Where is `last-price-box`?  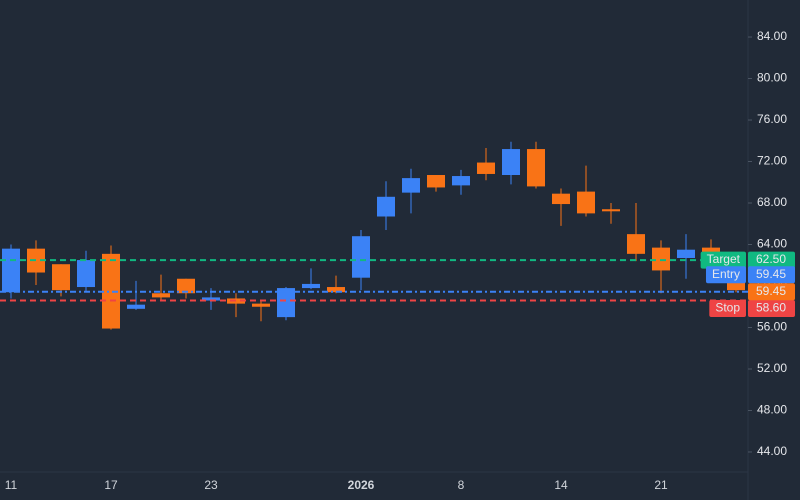 last-price-box is located at coordinates (771, 292).